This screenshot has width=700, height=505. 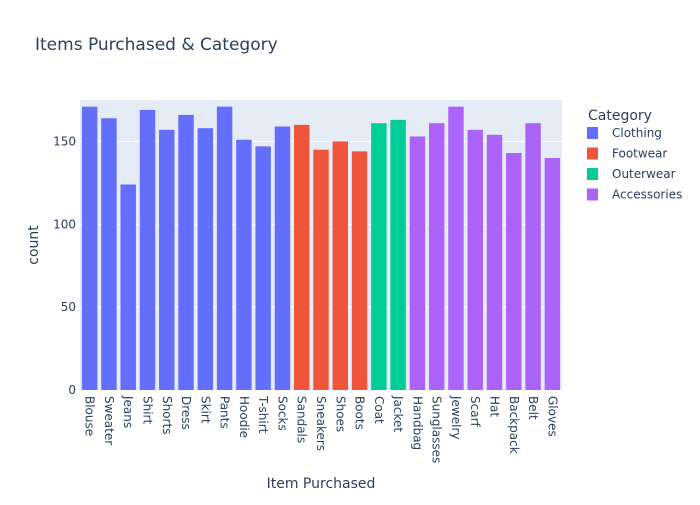 I want to click on x-tick-label: Shirt, so click(x=147, y=410).